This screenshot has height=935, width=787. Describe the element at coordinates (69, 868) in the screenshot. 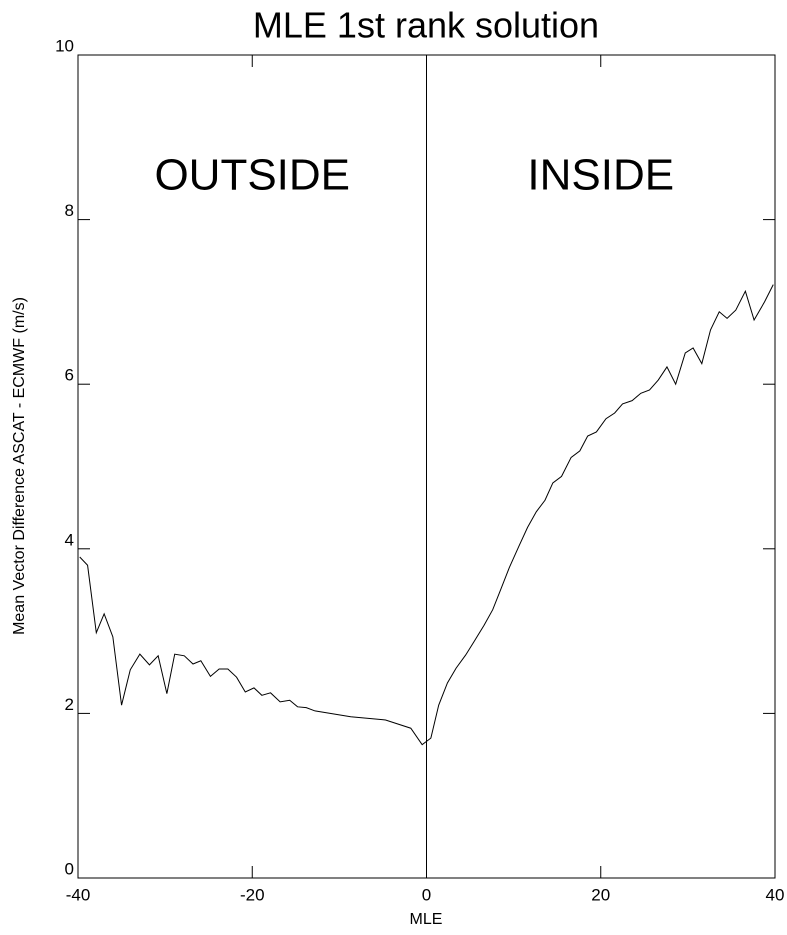

I see `y-tick-label: 0` at that location.